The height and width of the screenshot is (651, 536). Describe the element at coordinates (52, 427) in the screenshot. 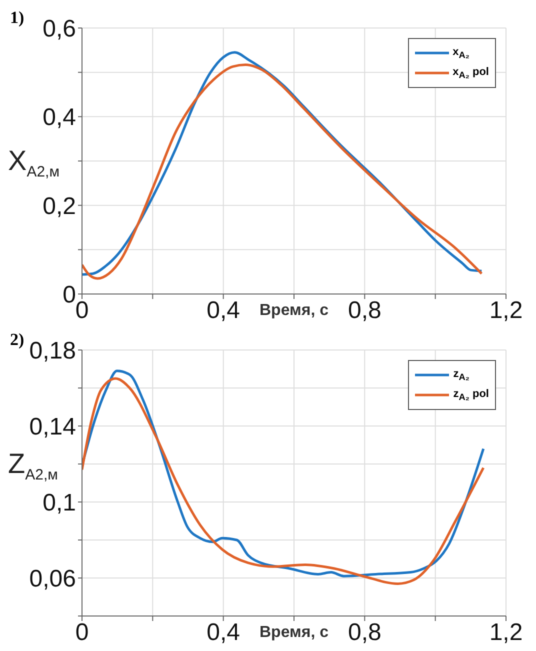

I see `y-tick-label: 0,14` at that location.